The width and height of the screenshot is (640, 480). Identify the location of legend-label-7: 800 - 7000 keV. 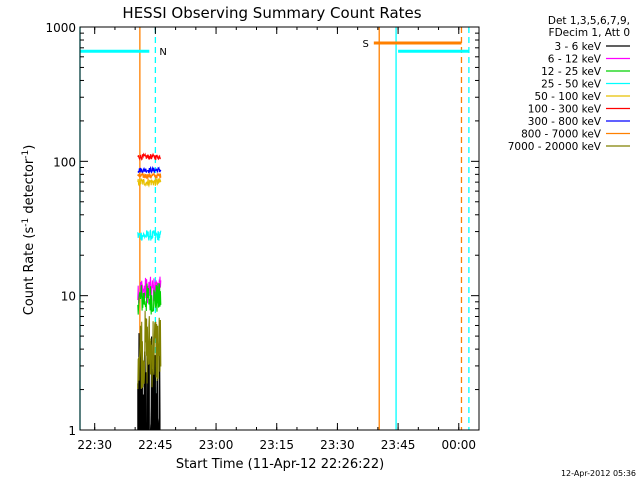
(561, 135).